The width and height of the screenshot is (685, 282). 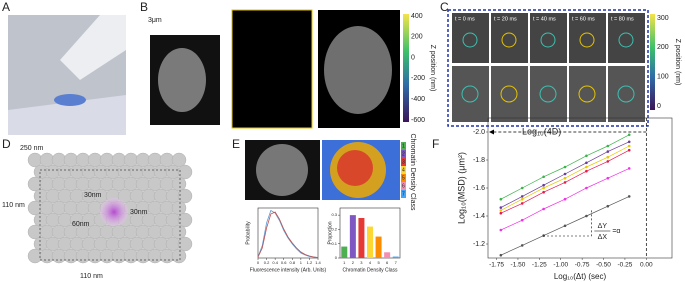 I want to click on image, so click(x=272, y=69).